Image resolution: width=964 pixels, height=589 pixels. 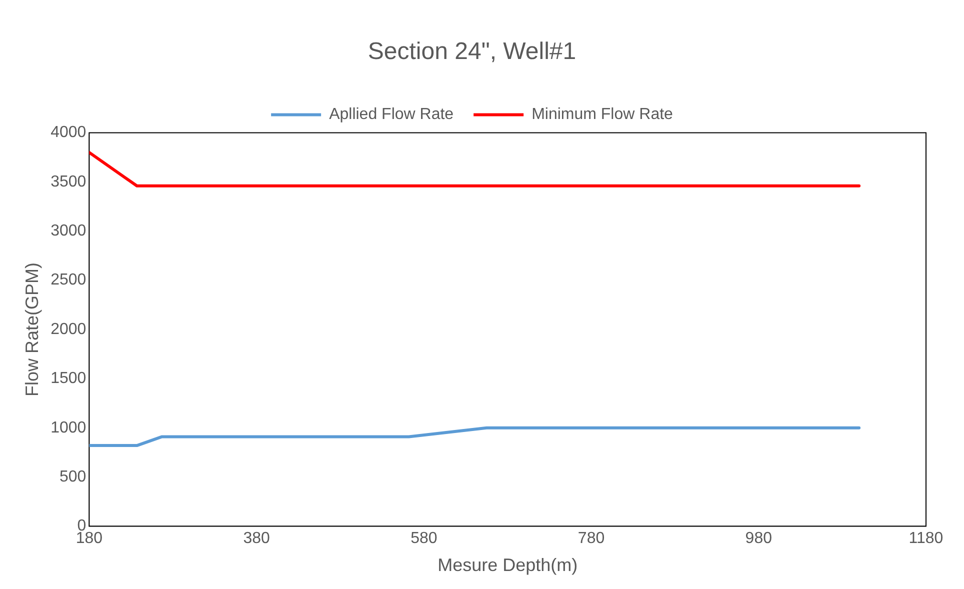 What do you see at coordinates (424, 539) in the screenshot?
I see `x-tick-label: 580` at bounding box center [424, 539].